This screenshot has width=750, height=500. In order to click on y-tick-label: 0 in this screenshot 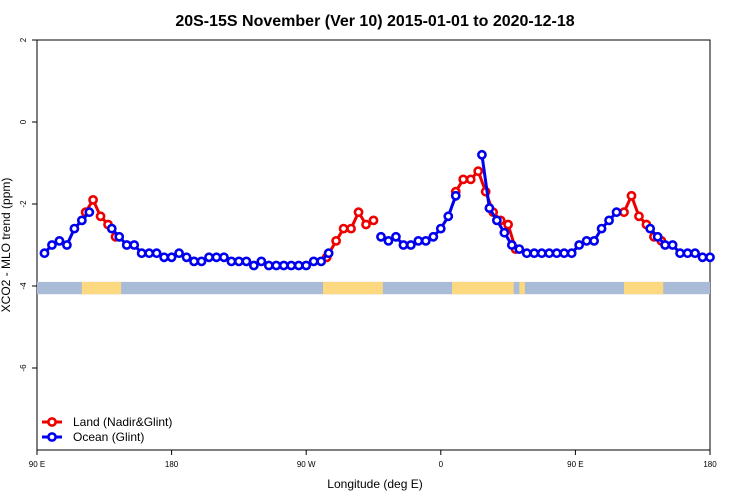, I will do `click(23, 121)`.